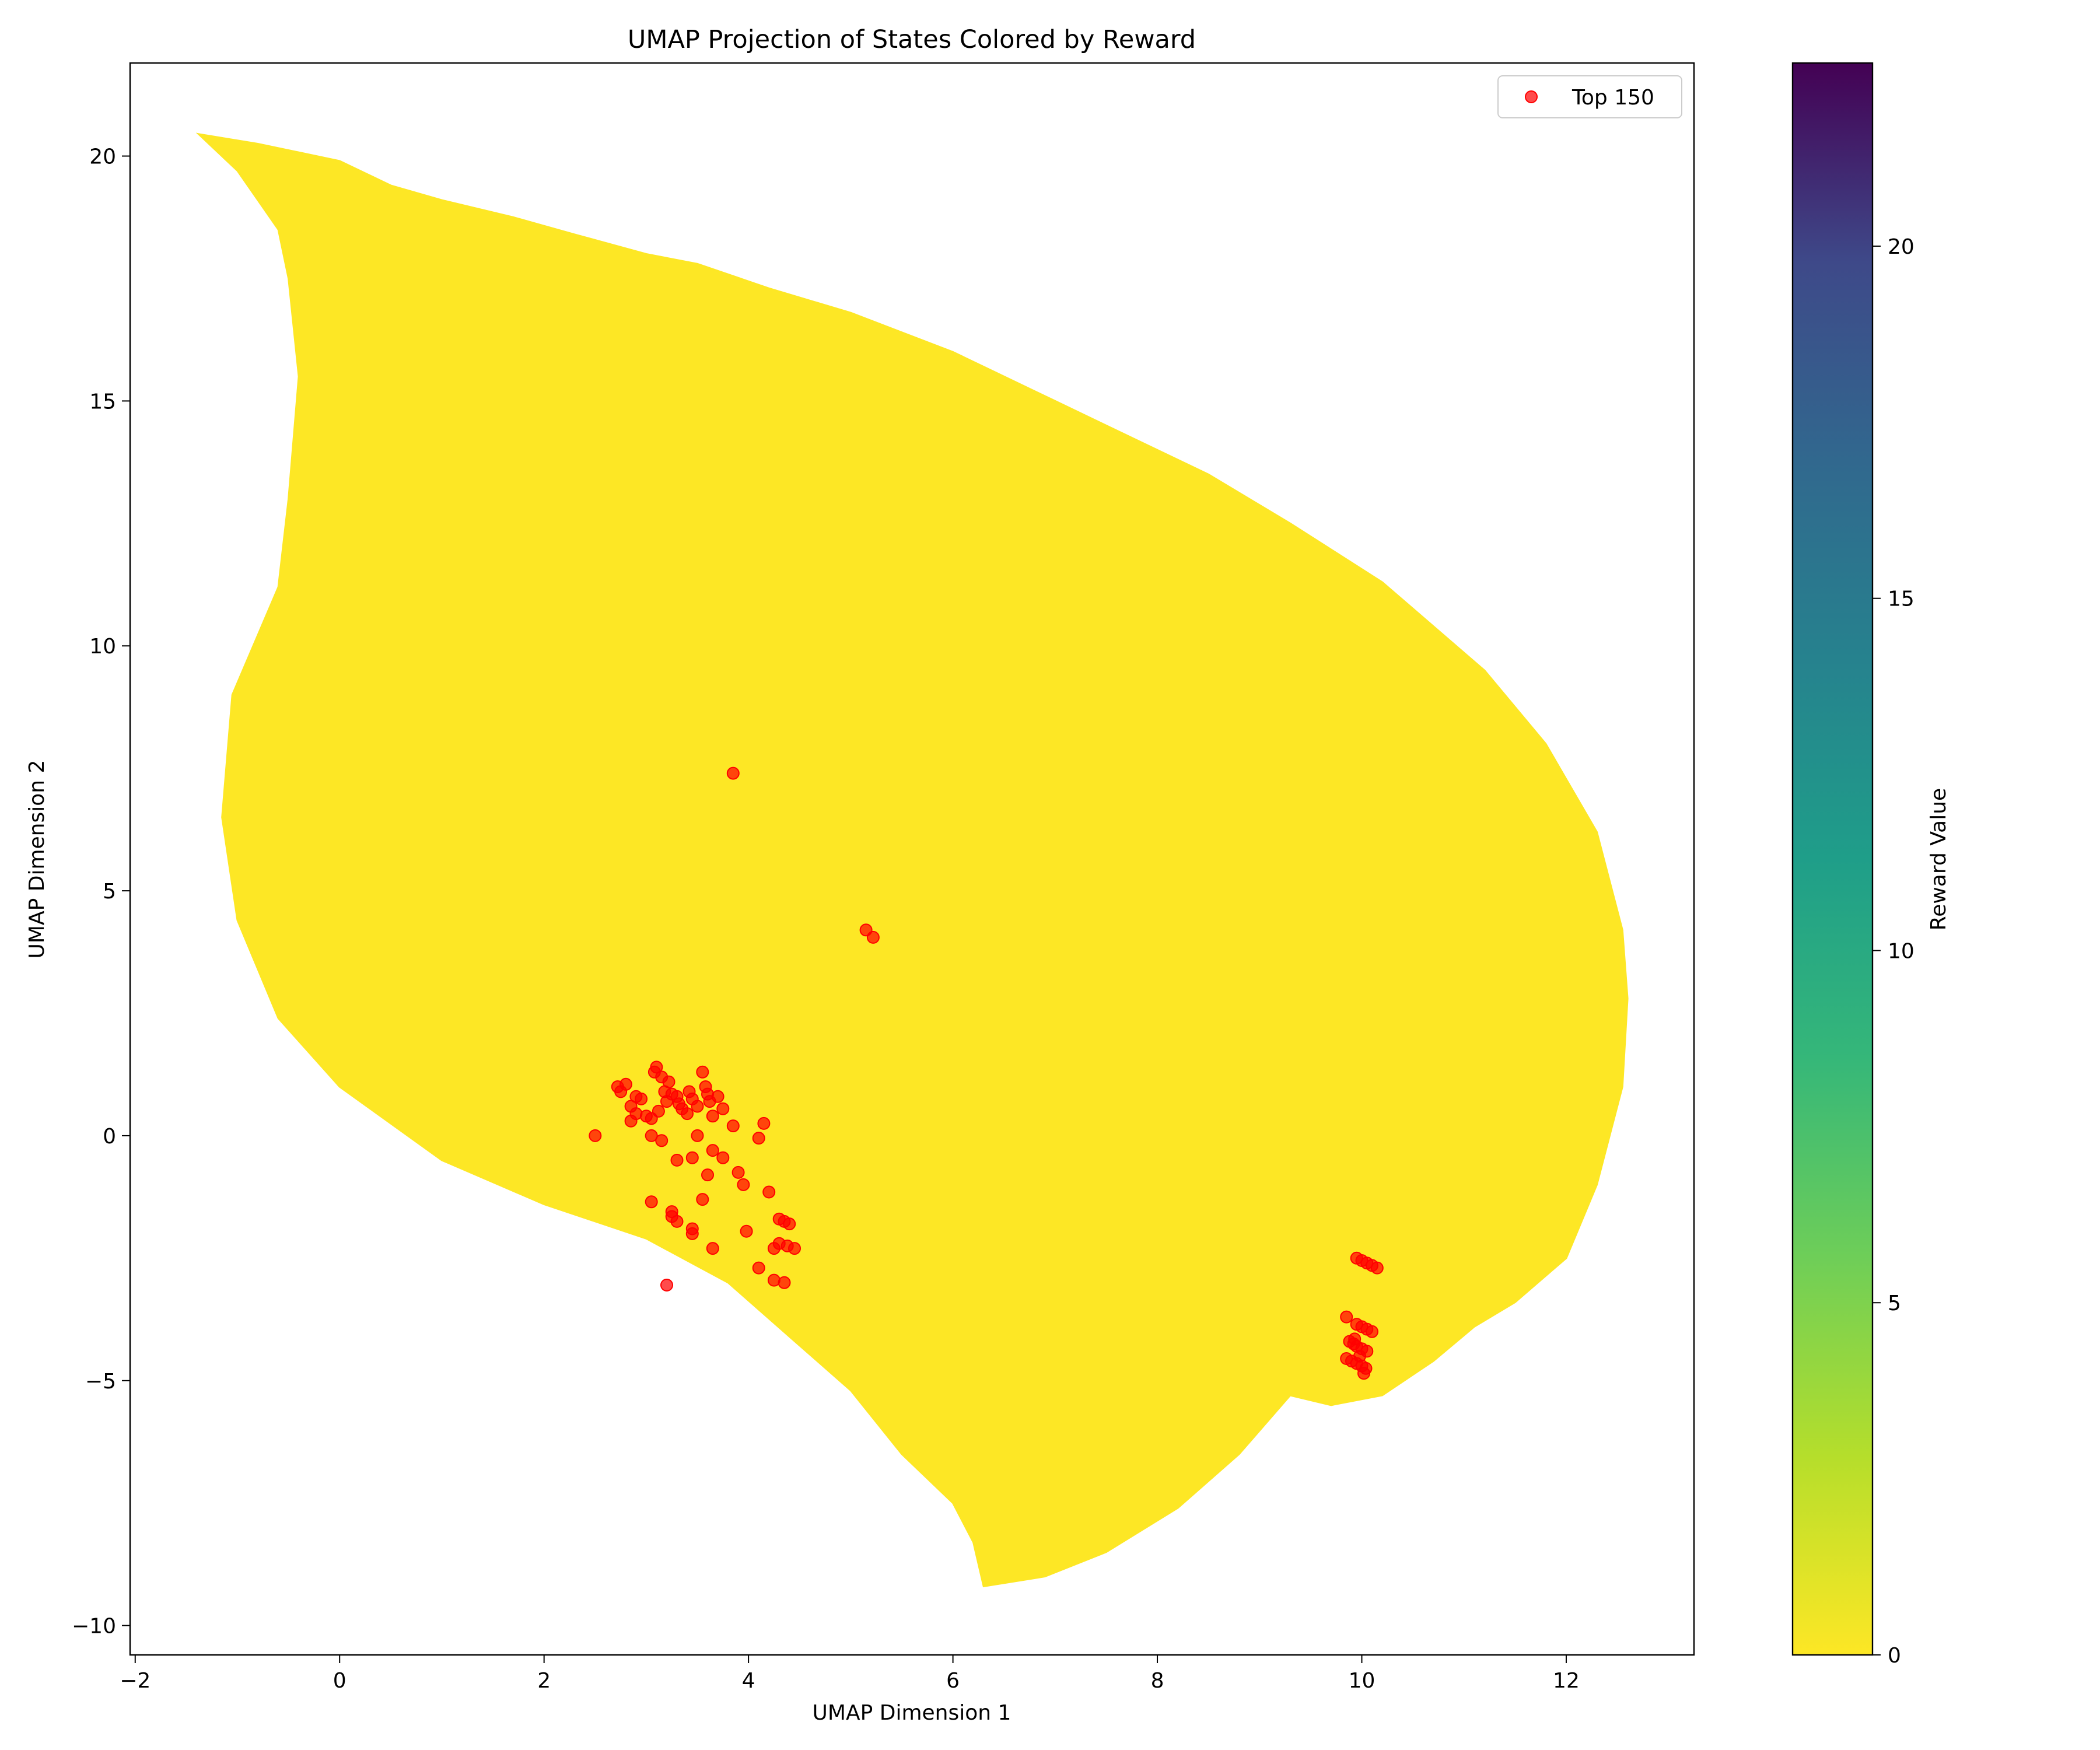 The width and height of the screenshot is (2100, 1750). I want to click on y-tick-label: −5, so click(100, 1382).